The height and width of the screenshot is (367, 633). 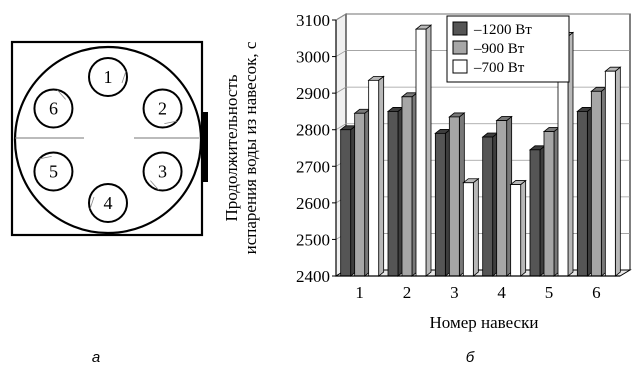 I want to click on x-axis-label: Номер навески, so click(x=484, y=322).